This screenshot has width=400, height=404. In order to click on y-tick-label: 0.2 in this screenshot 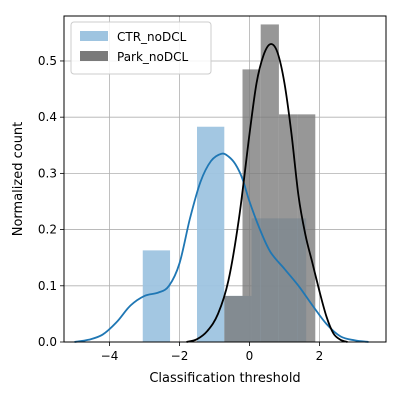, I will do `click(47, 230)`.